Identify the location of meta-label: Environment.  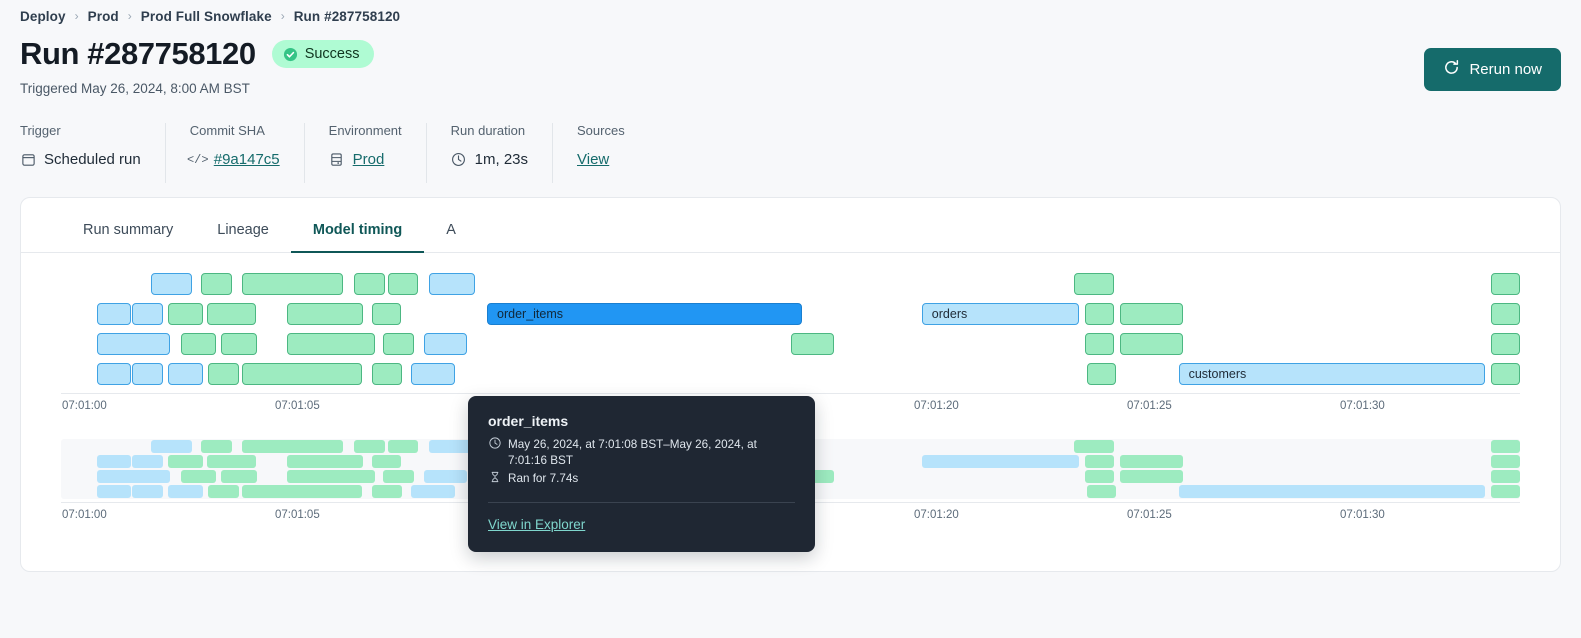
(365, 130).